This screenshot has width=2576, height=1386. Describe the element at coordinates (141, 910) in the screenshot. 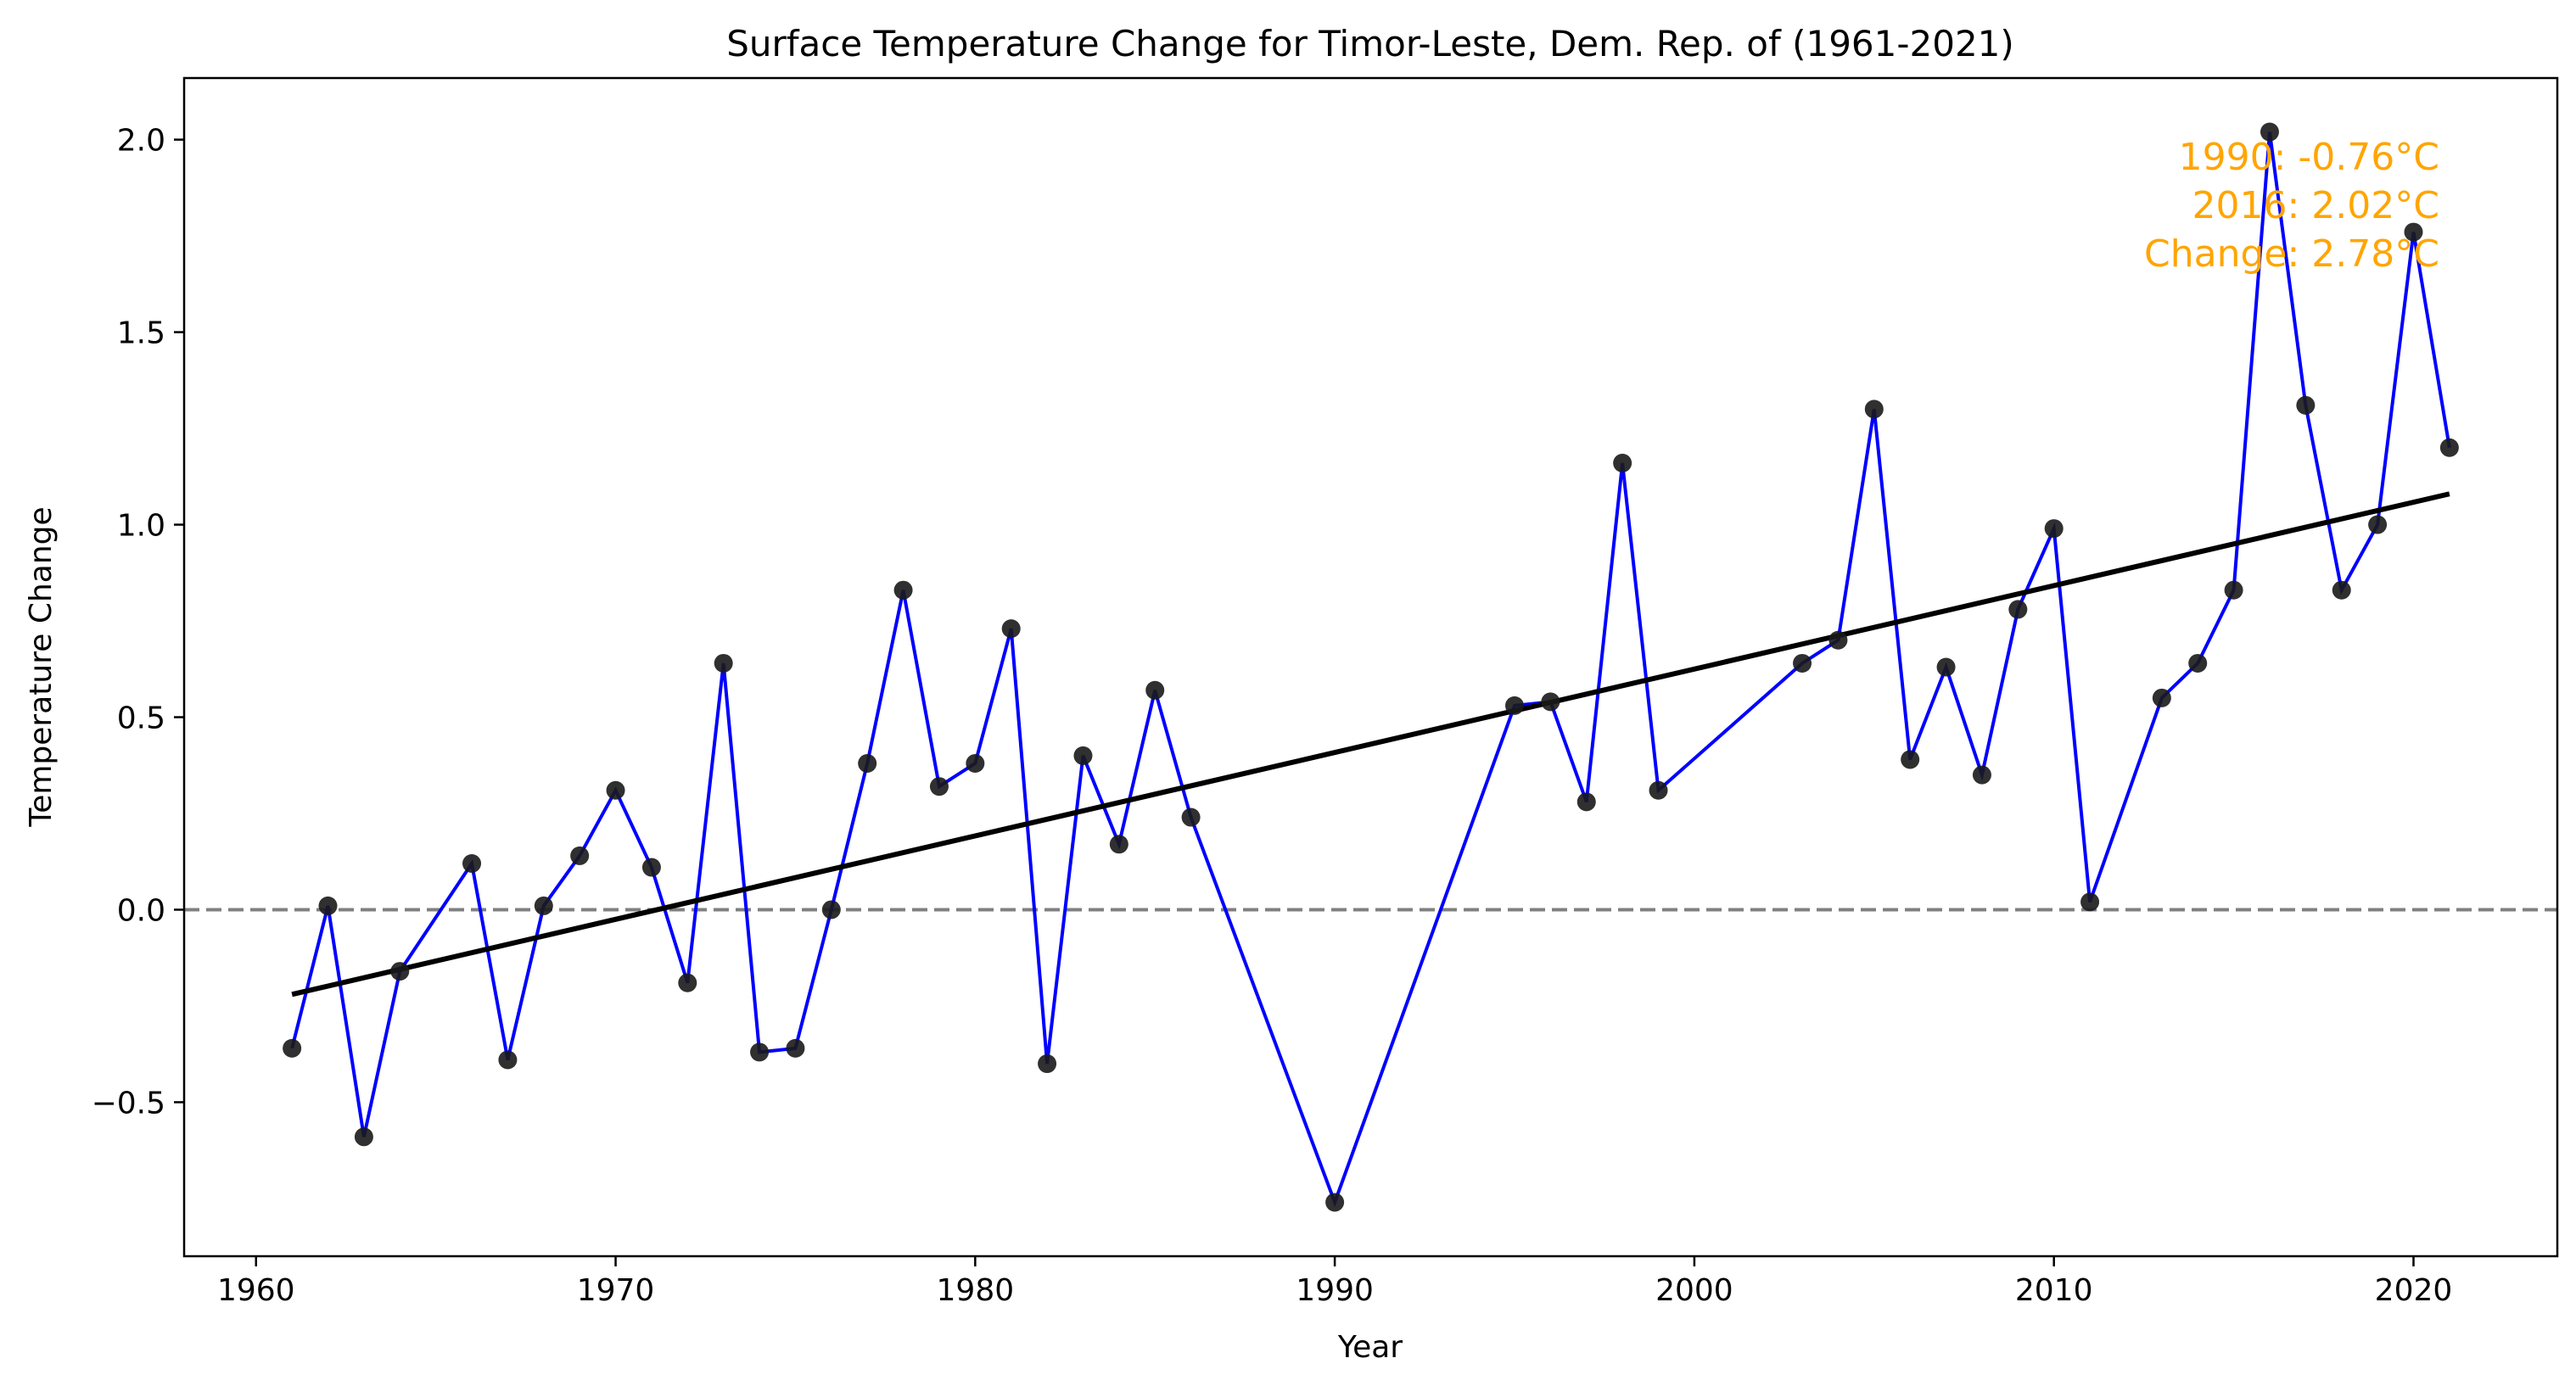

I see `y-tick-label: 0.0` at that location.